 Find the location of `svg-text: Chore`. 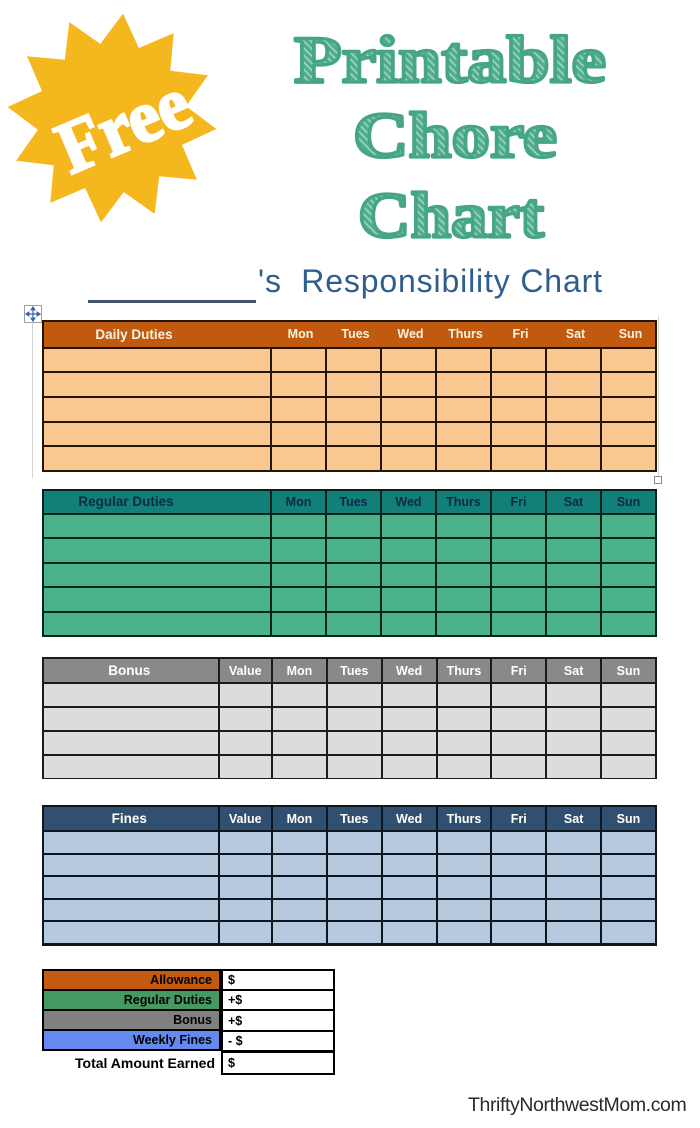

svg-text: Chore is located at coordinates (455, 136).